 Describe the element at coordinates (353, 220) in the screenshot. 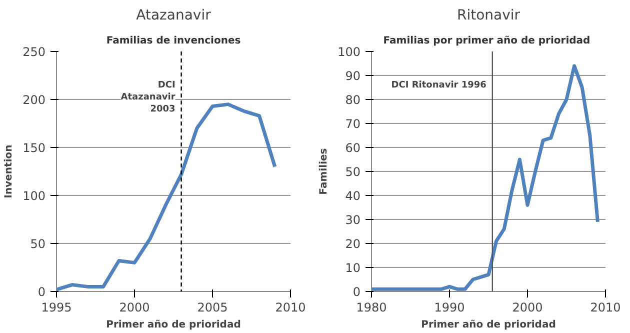

I see `y-tick-label: 30` at that location.